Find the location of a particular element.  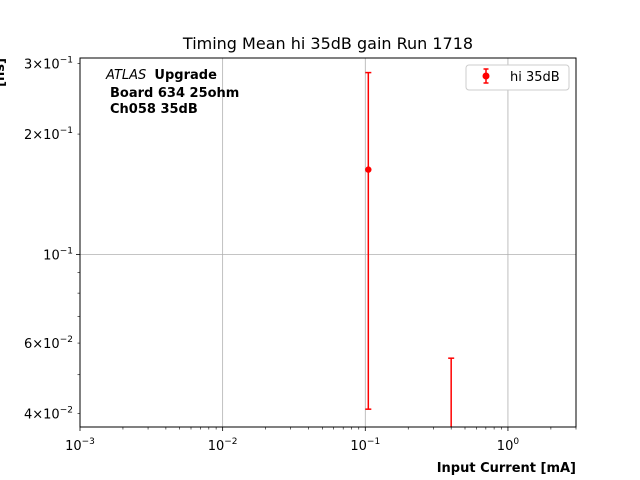

chart-title: Timing Mean hi 35dB gain Run 1718 is located at coordinates (327, 43).